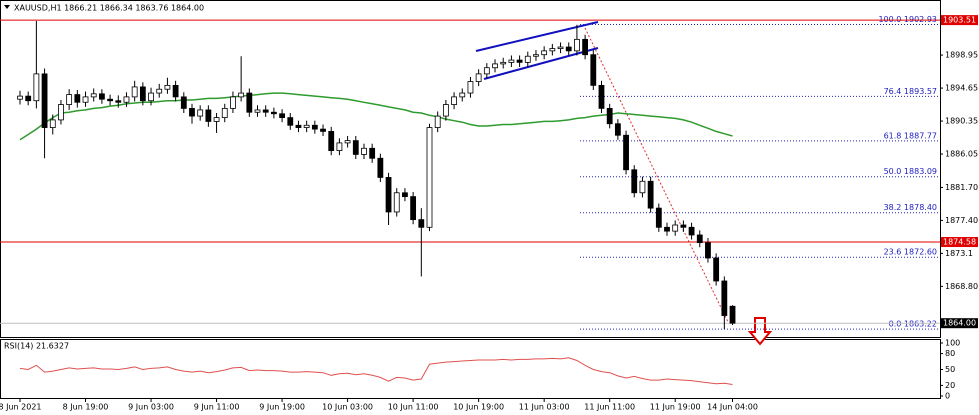 The width and height of the screenshot is (979, 415). What do you see at coordinates (910, 91) in the screenshot?
I see `fib-level-label: 76.4 1893.57` at bounding box center [910, 91].